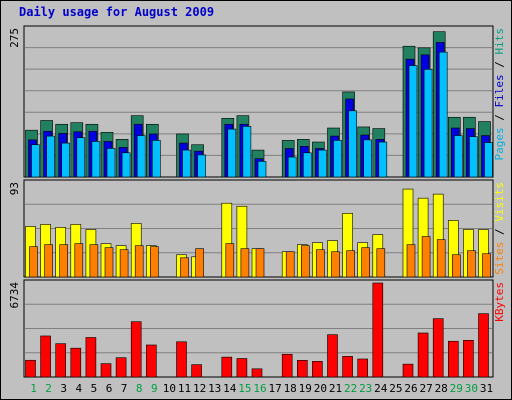 This screenshot has height=400, width=512. I want to click on y-max-label: 275, so click(14, 38).